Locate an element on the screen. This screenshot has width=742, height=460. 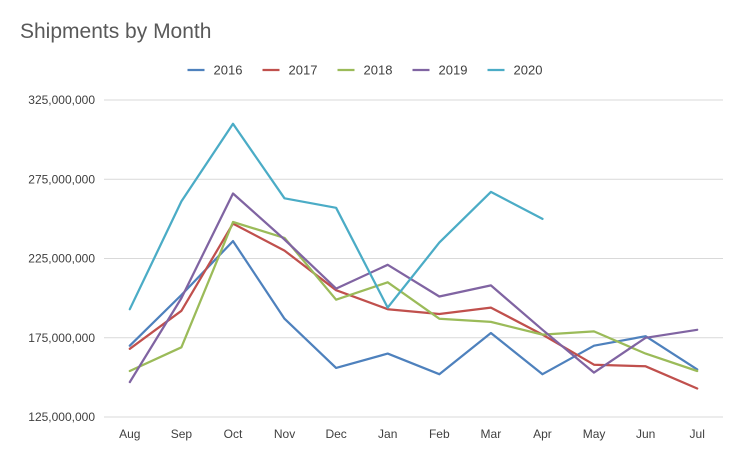
x-tick-label: Jul is located at coordinates (697, 434).